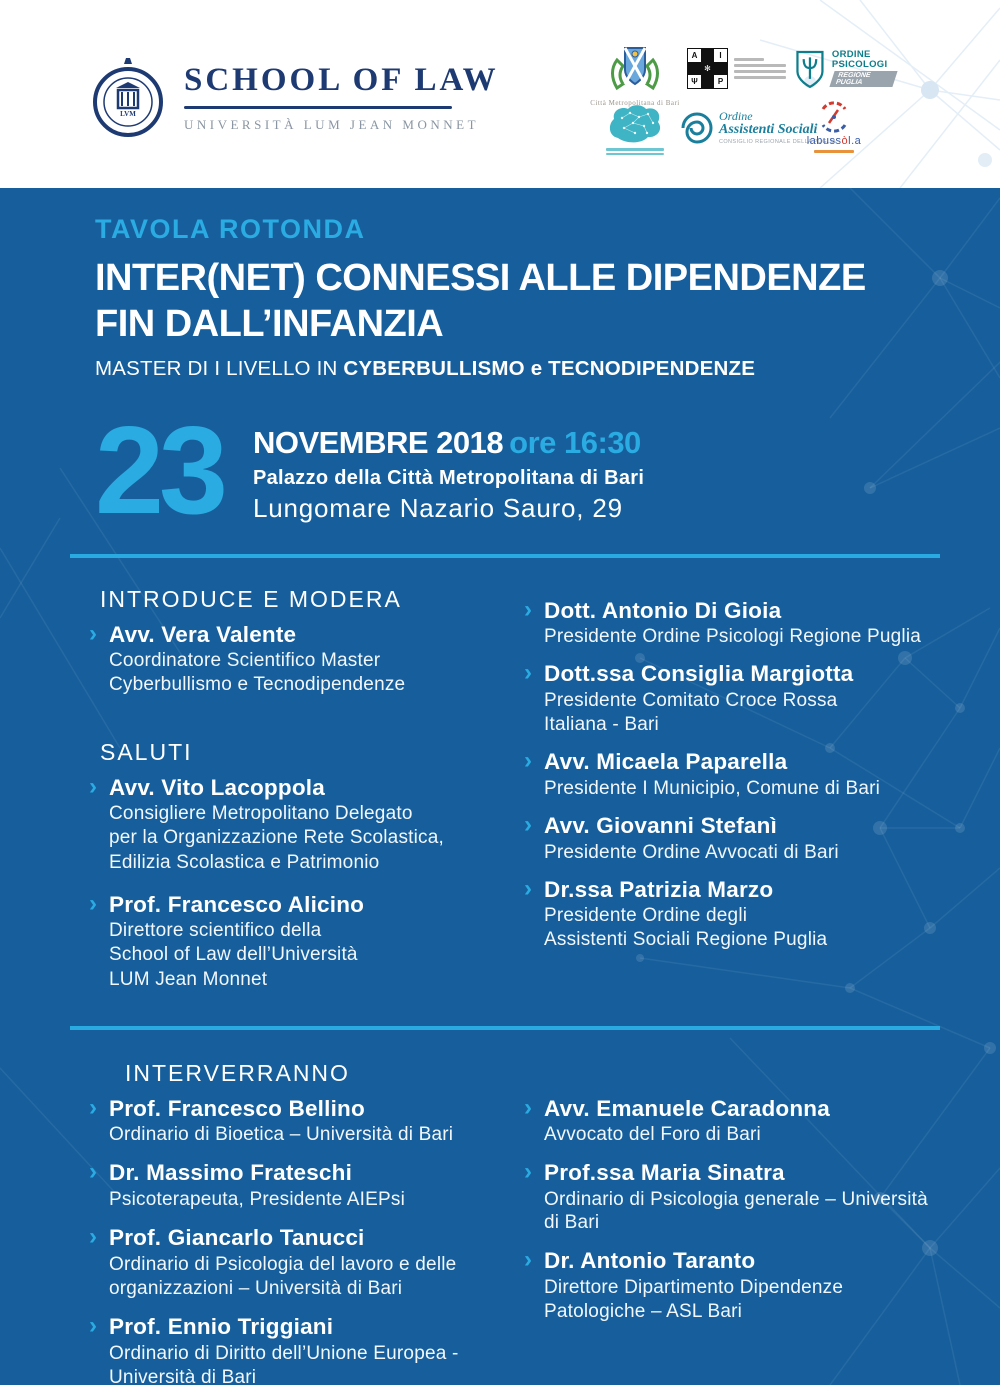  What do you see at coordinates (736, 116) in the screenshot?
I see `assistenti-line1: Ordine` at bounding box center [736, 116].